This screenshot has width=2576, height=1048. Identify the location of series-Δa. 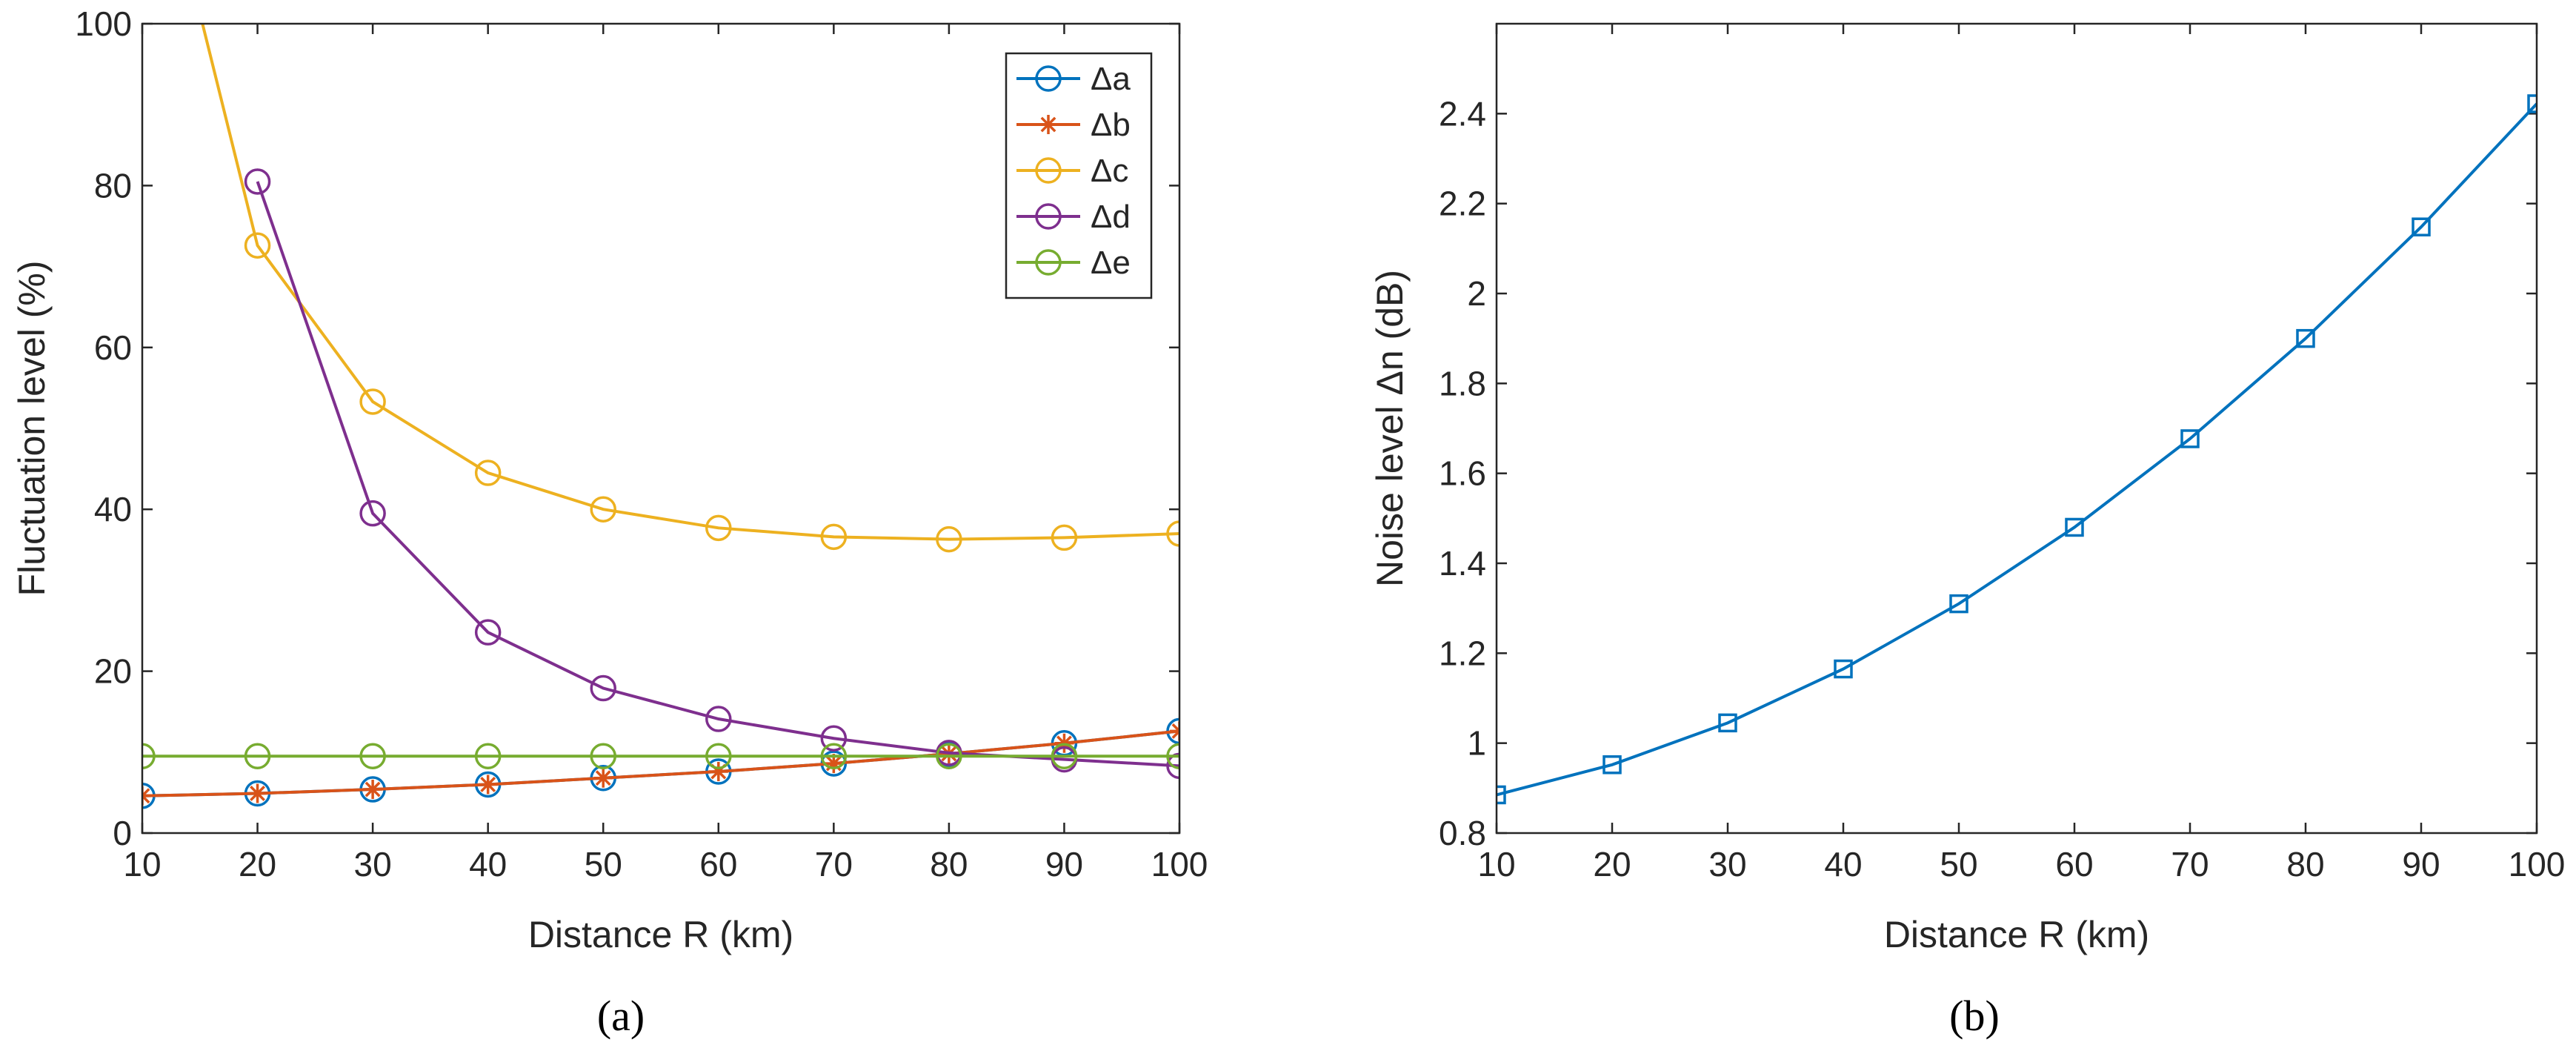
(660, 763).